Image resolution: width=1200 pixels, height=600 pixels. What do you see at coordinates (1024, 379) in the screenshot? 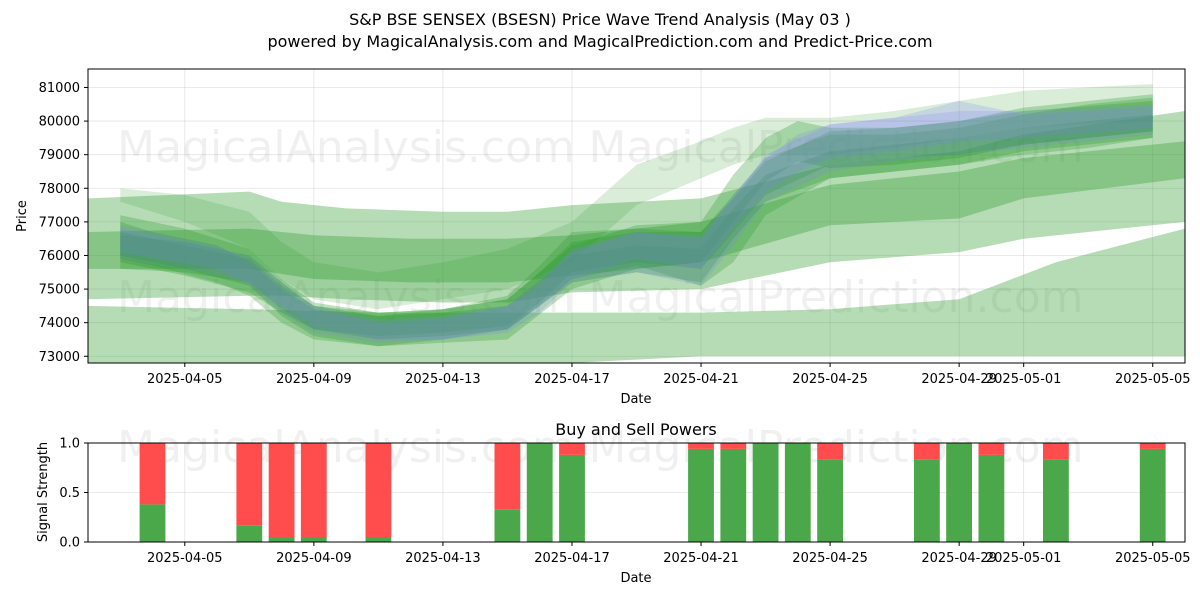
I see `price-xtick-label: 2025-05-01` at bounding box center [1024, 379].